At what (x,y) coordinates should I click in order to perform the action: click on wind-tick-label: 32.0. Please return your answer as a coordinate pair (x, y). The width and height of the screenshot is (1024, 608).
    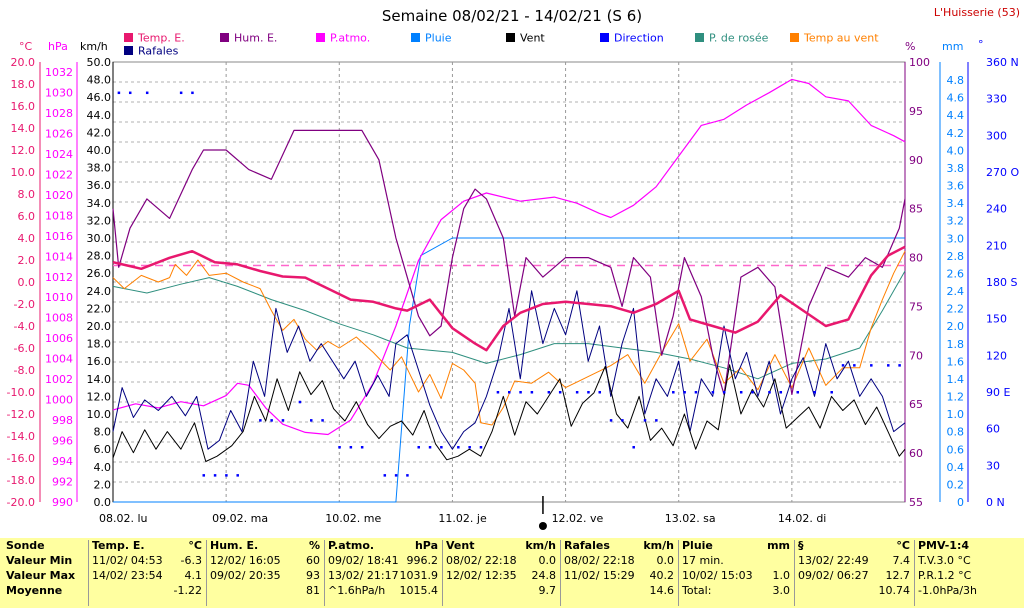
    Looking at the image, I should click on (99, 220).